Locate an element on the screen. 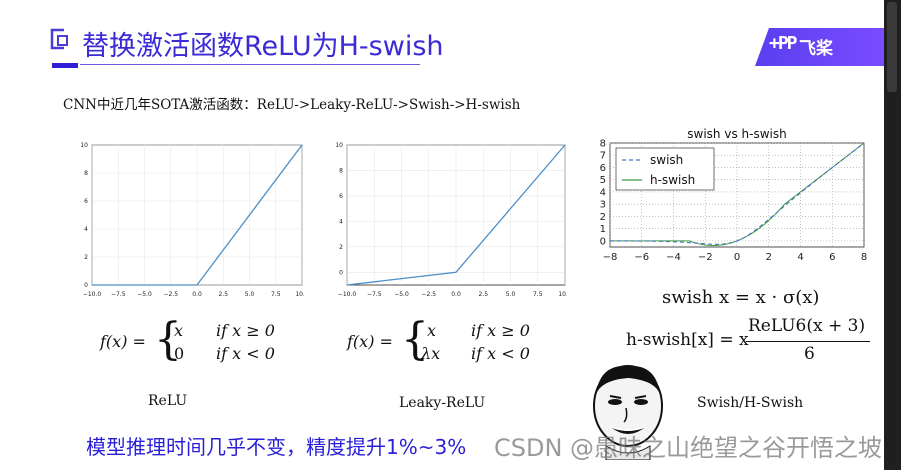 The image size is (901, 470). y-tick-label: 1 is located at coordinates (603, 229).